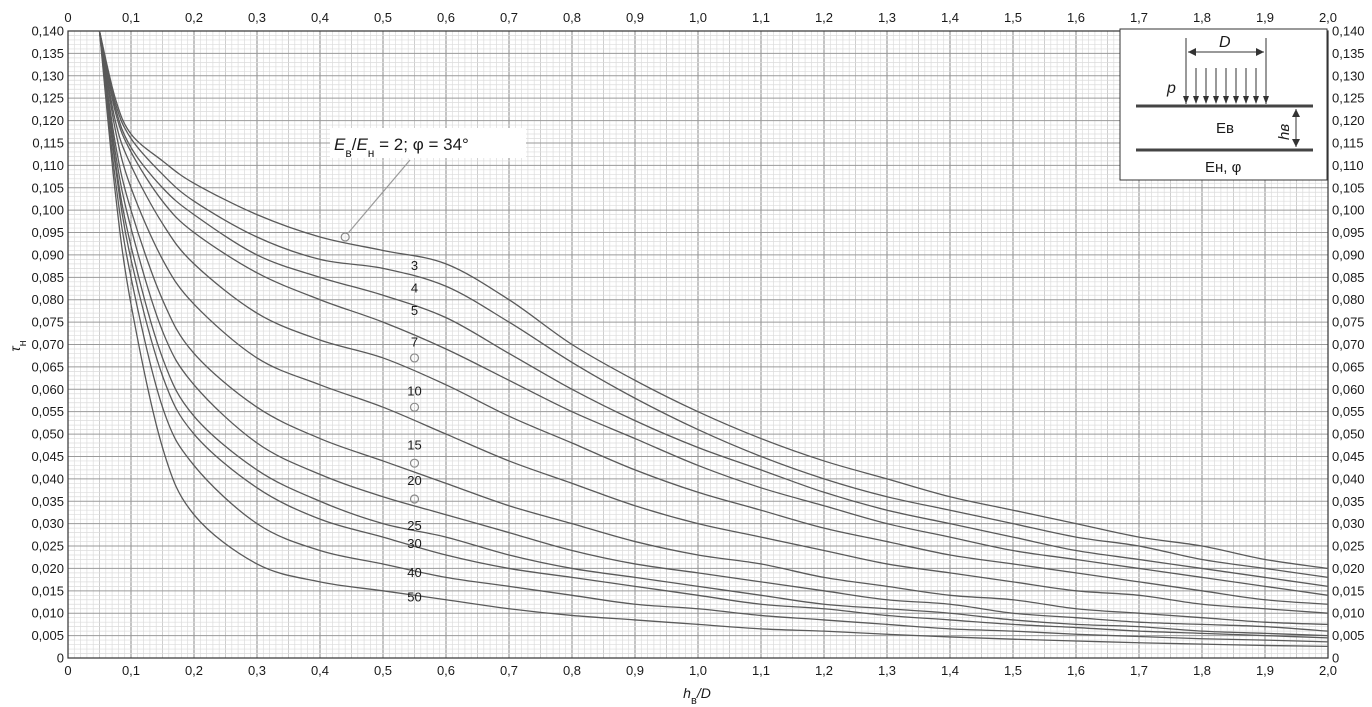 The image size is (1372, 707). Describe the element at coordinates (1348, 456) in the screenshot. I see `y-tick-label-right: 0,045` at that location.